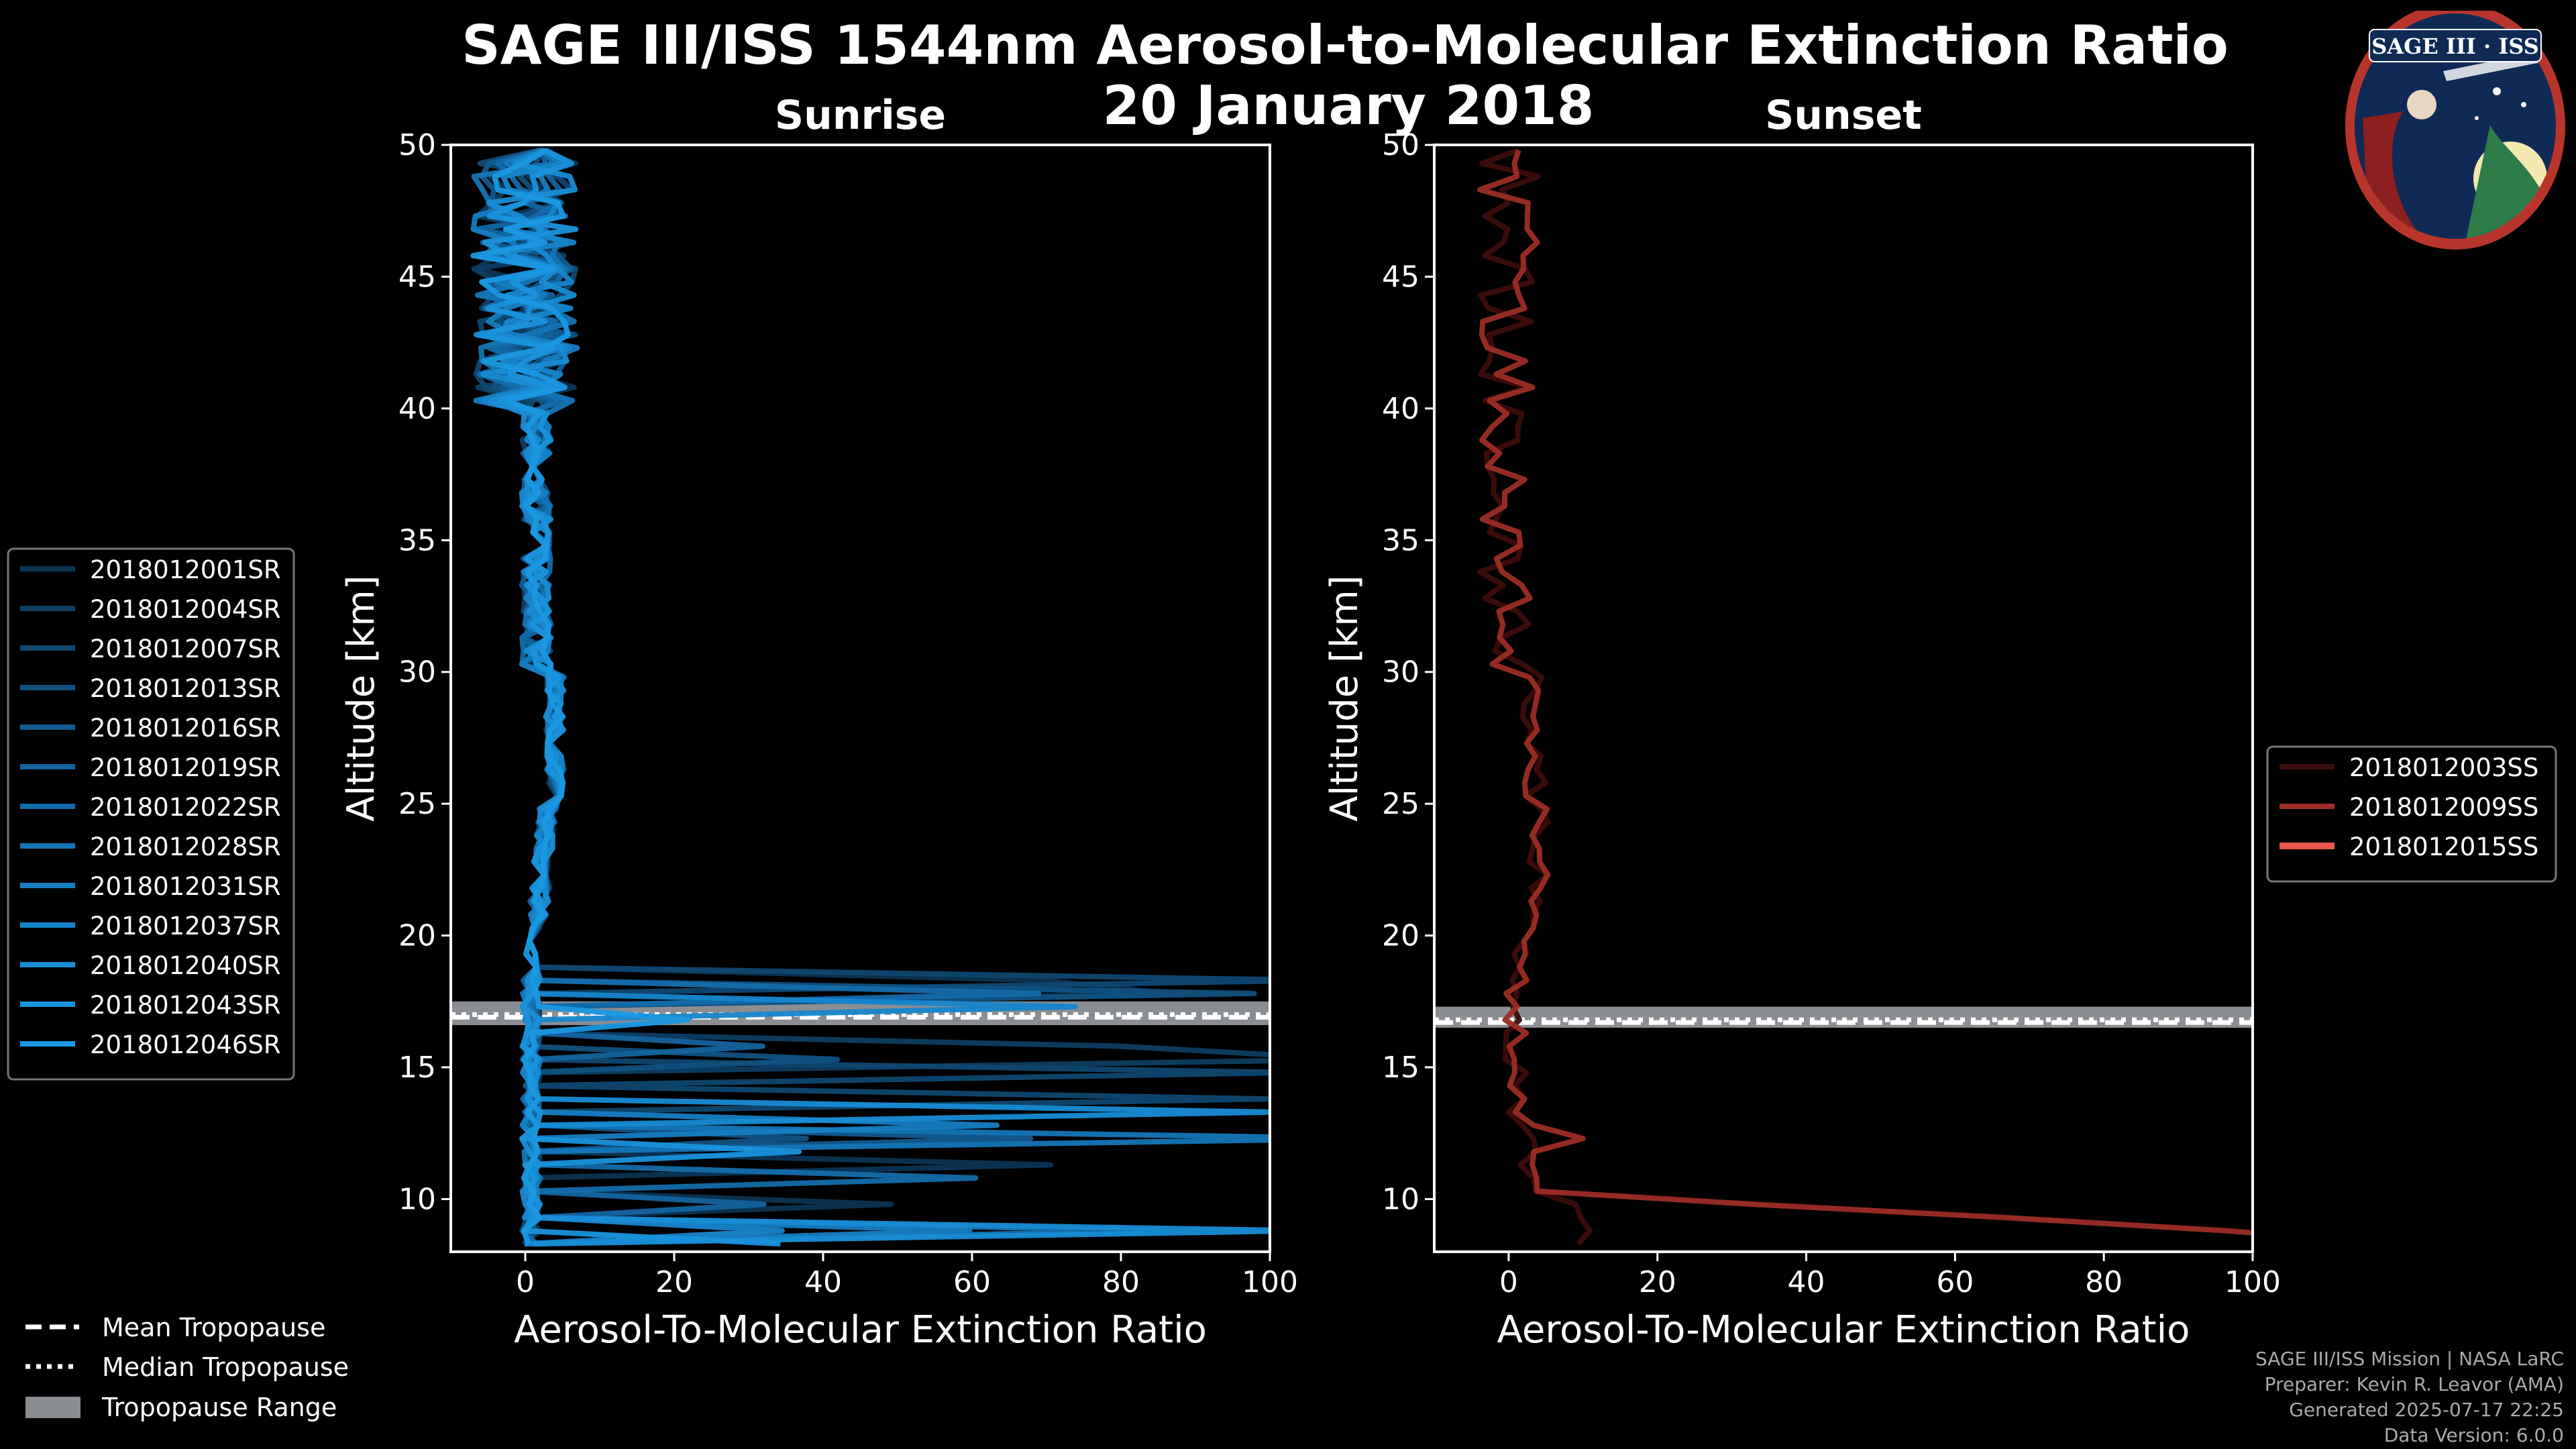  I want to click on panel-title: Sunrise, so click(860, 115).